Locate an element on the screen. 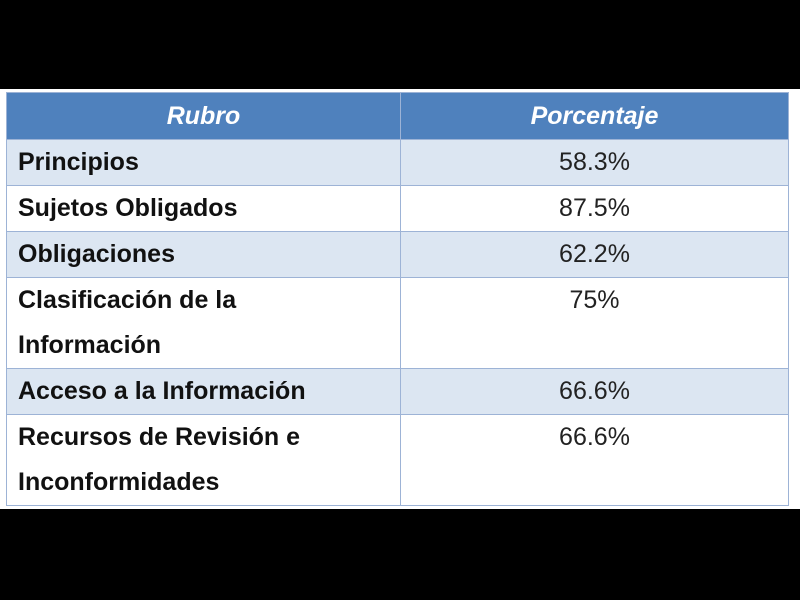 The image size is (800, 600). table-row: Principios 58.3% is located at coordinates (397, 162).